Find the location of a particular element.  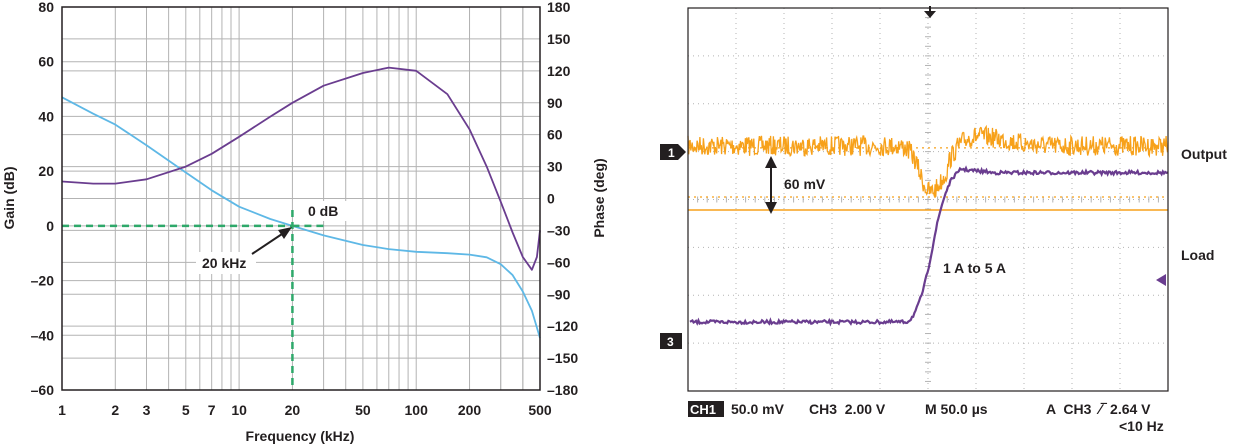

y-tick-label: 80 is located at coordinates (46, 7).